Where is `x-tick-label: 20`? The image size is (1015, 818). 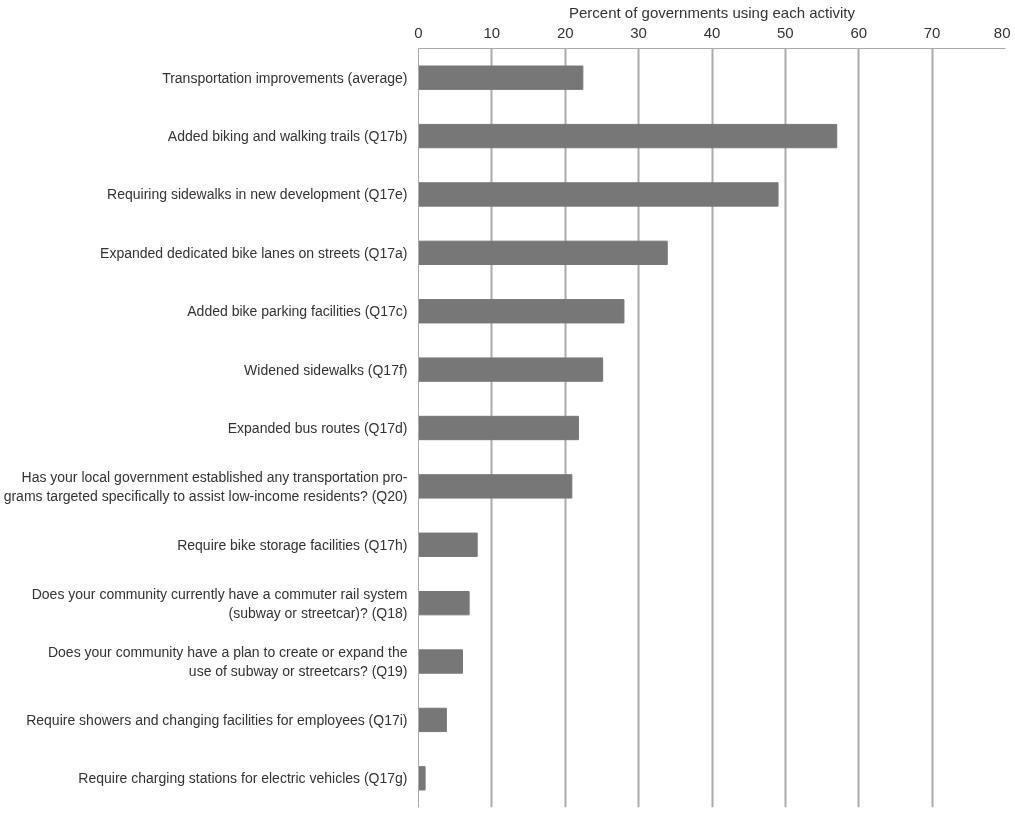
x-tick-label: 20 is located at coordinates (565, 32).